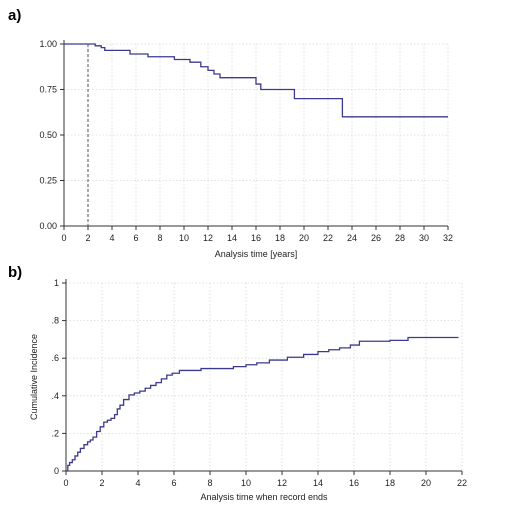 The height and width of the screenshot is (505, 520). Describe the element at coordinates (48, 90) in the screenshot. I see `y-tick-label: 0.75` at that location.